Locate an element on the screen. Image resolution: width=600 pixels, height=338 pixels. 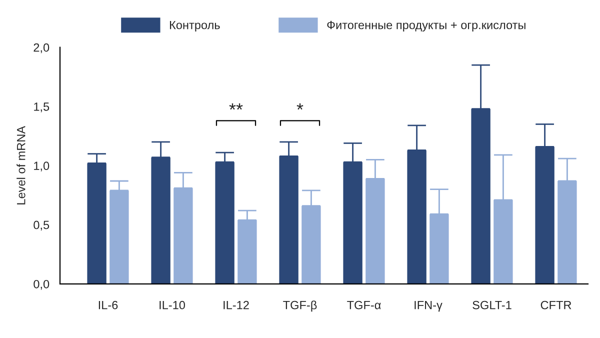
annotation: * is located at coordinates (300, 106).